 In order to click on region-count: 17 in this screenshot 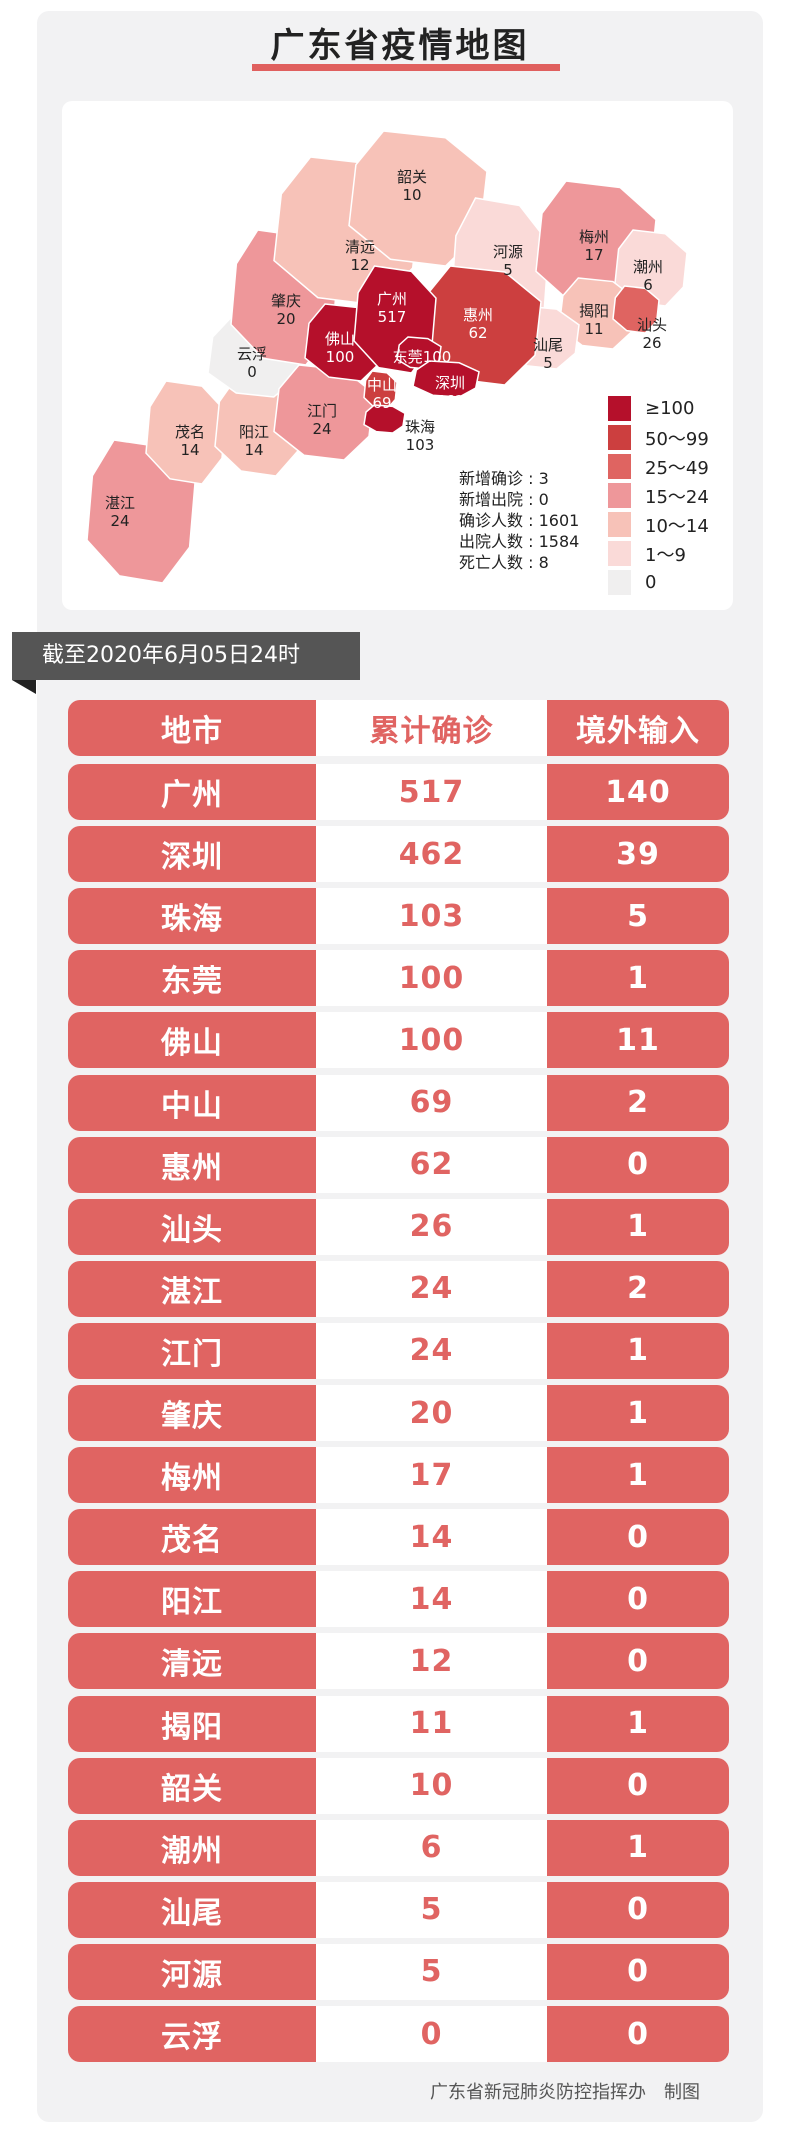, I will do `click(594, 255)`.